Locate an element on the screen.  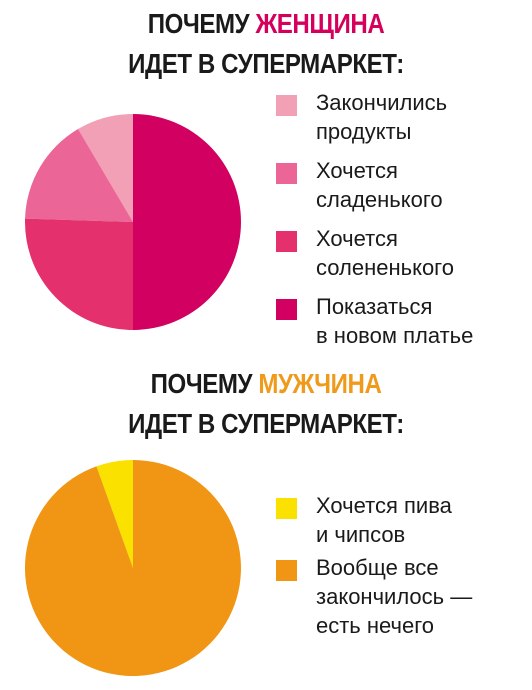
men-legend-item: Хочется пива и чипсов is located at coordinates (374, 522).